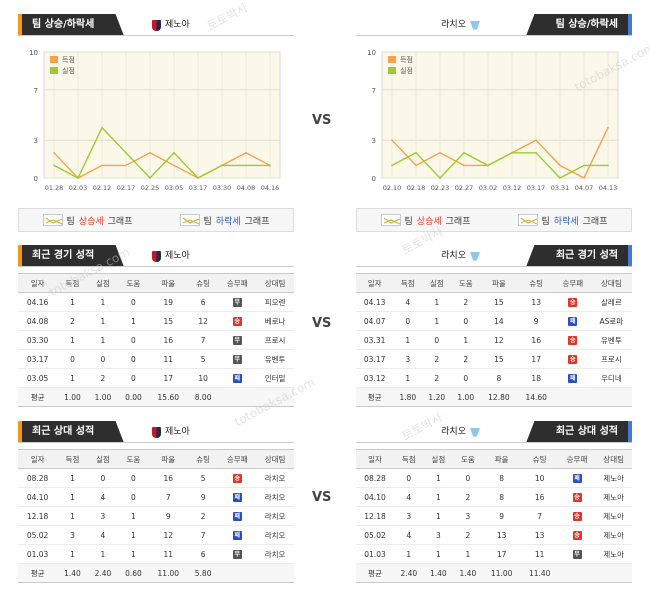  Describe the element at coordinates (72, 478) in the screenshot. I see `cell-gf: 1` at that location.